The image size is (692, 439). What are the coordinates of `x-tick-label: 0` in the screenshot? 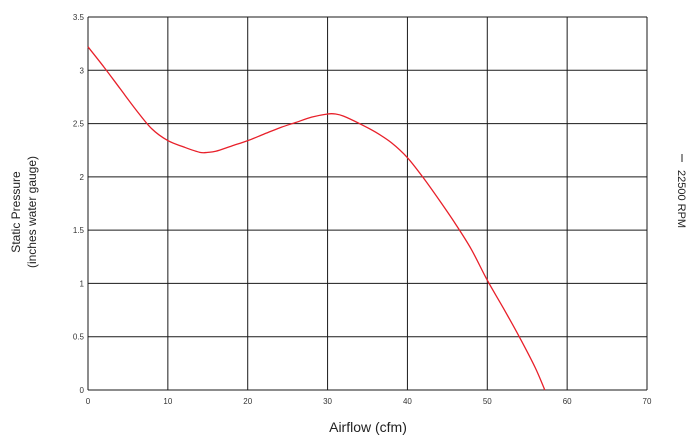 It's located at (88, 401).